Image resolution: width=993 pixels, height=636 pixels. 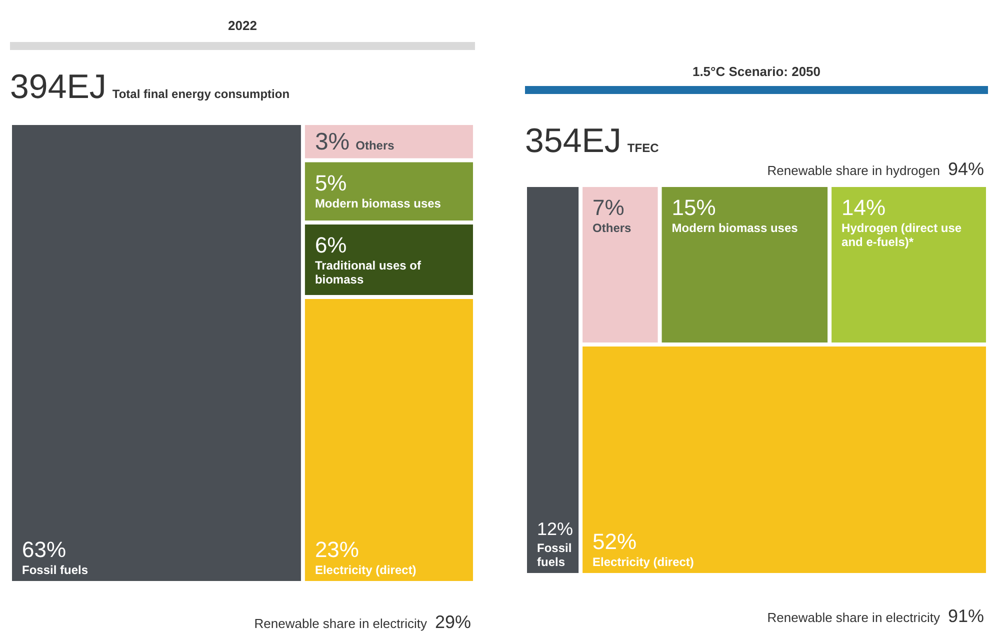 What do you see at coordinates (864, 207) in the screenshot?
I see `data-label: 14%` at bounding box center [864, 207].